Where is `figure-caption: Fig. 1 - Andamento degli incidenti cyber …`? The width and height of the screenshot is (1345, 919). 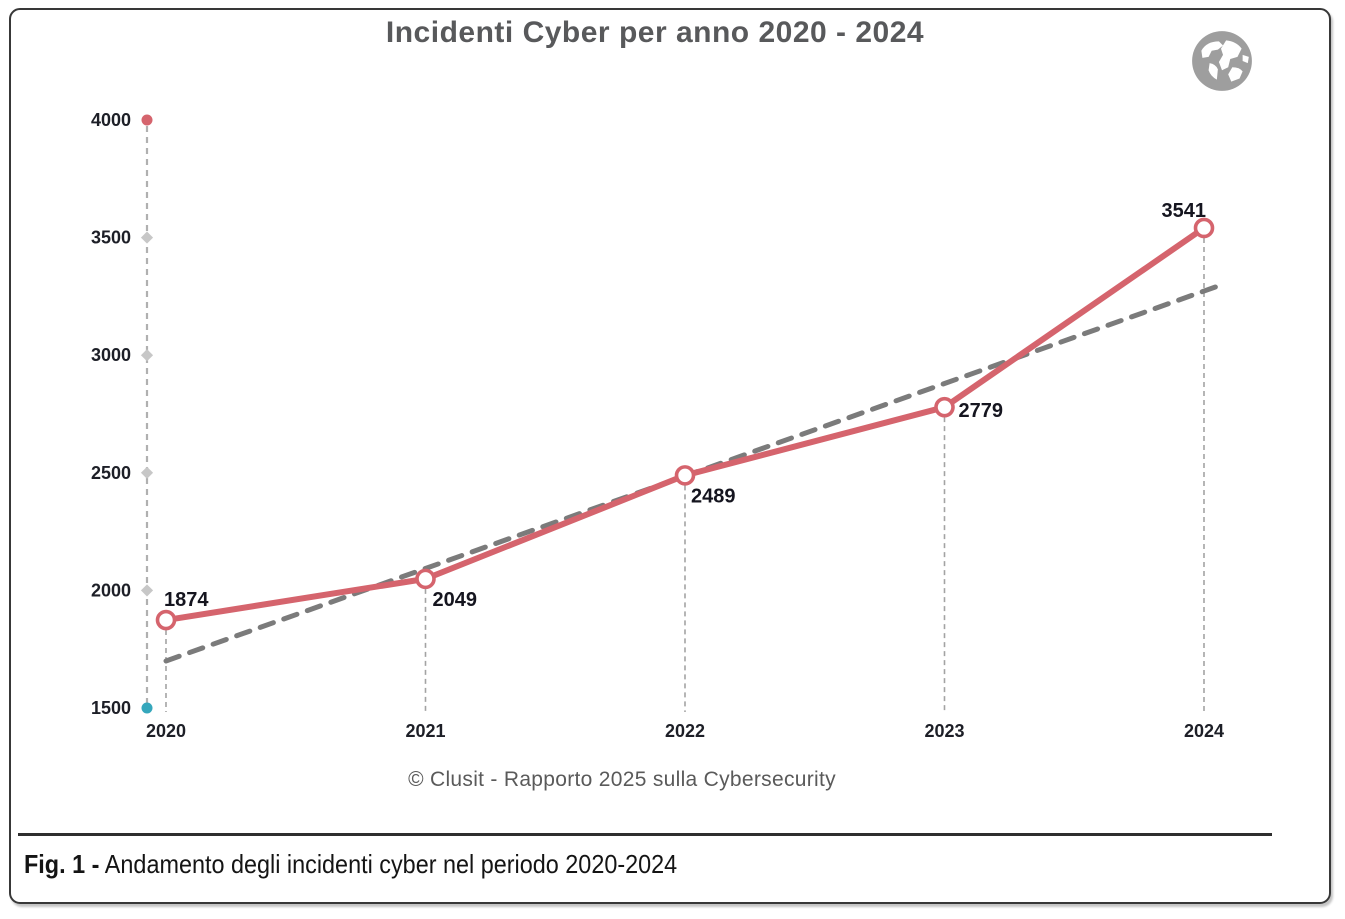 figure-caption: Fig. 1 - Andamento degli incidenti cyber … is located at coordinates (350, 864).